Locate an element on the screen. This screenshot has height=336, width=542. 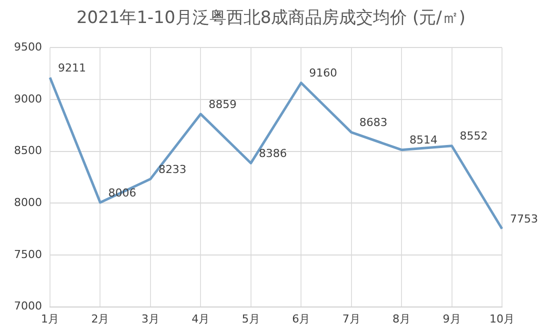
x-tick-label: 4月 is located at coordinates (201, 319).